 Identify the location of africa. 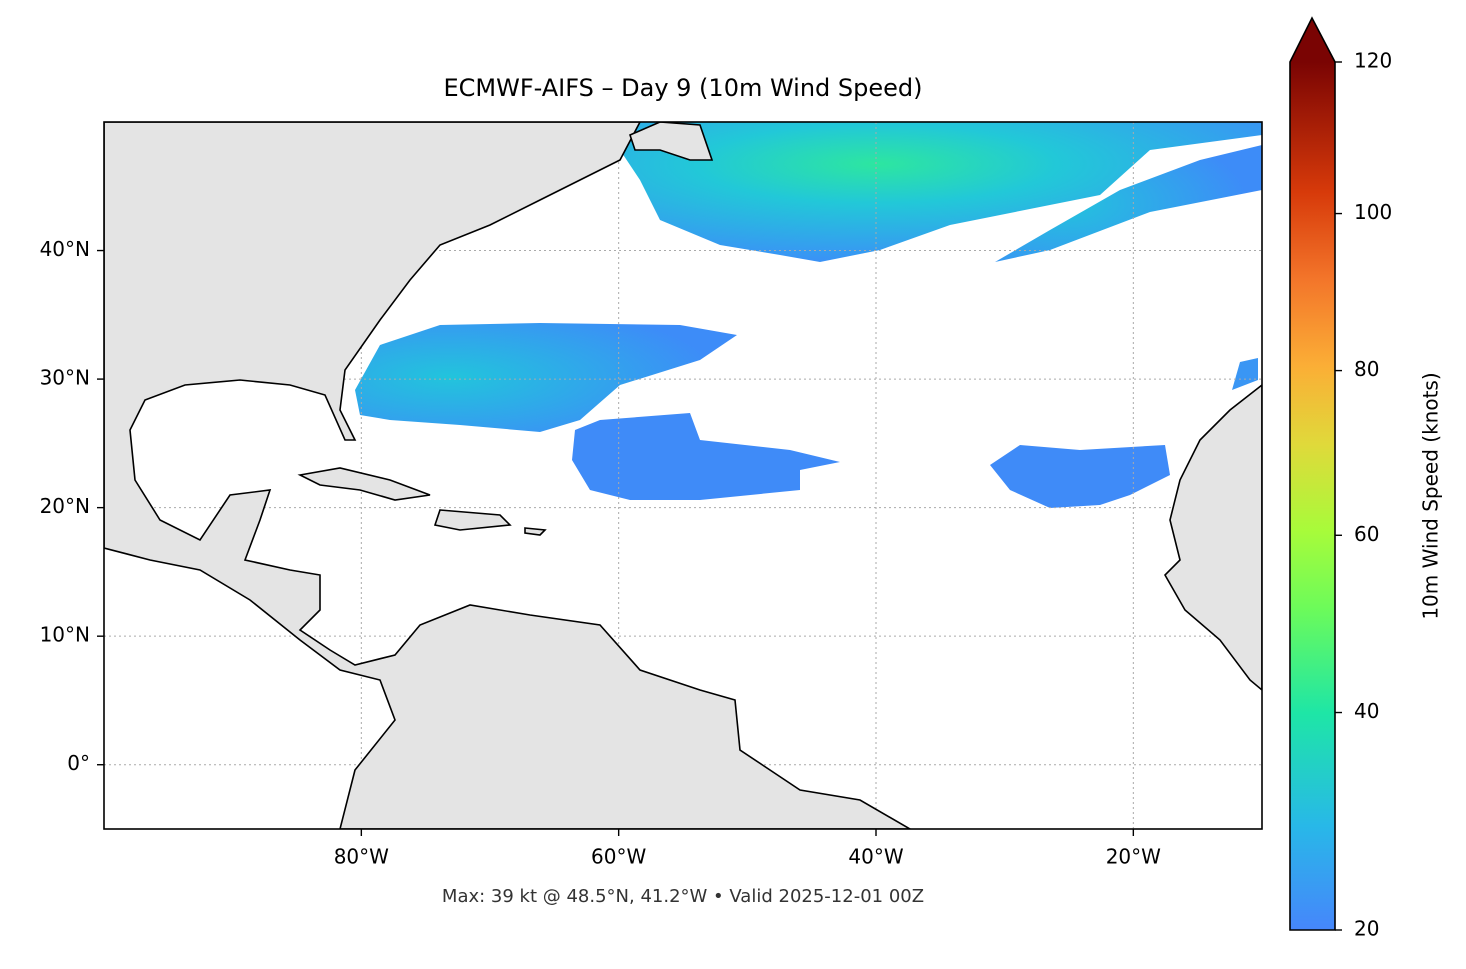
(1213, 537).